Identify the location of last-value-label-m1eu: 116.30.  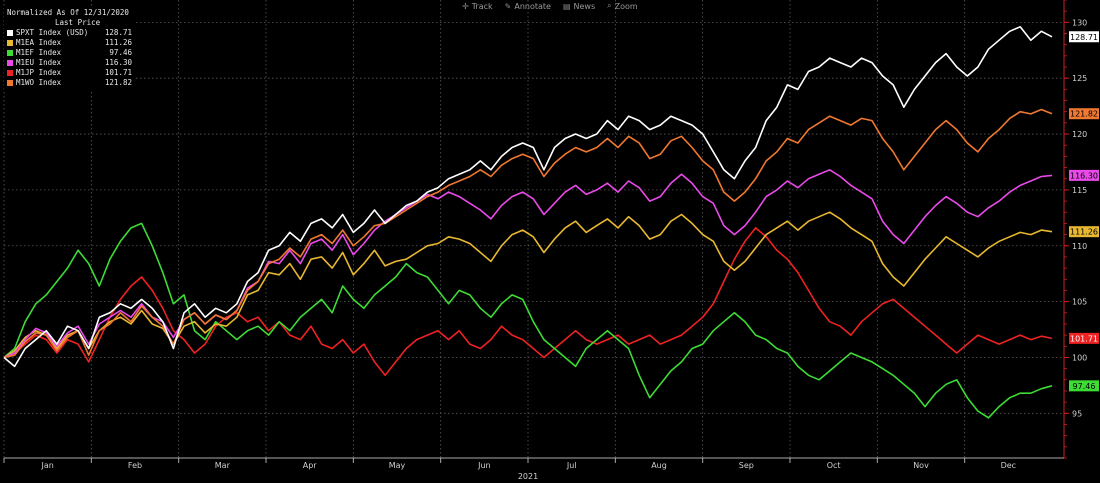
(1084, 175).